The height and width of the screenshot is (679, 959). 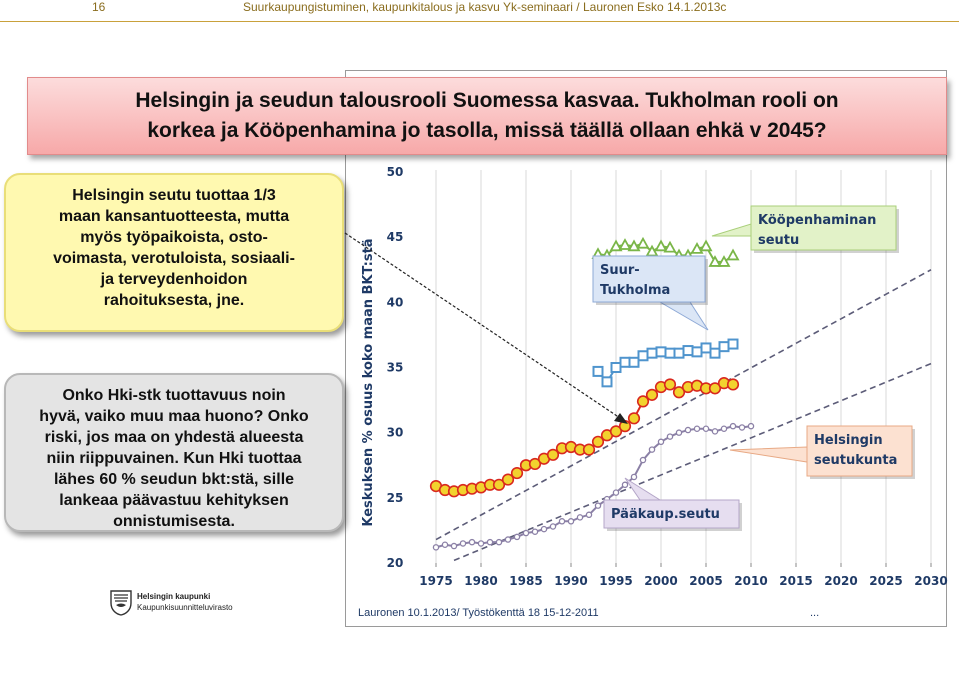 I want to click on callout-label: Tukholma, so click(x=635, y=290).